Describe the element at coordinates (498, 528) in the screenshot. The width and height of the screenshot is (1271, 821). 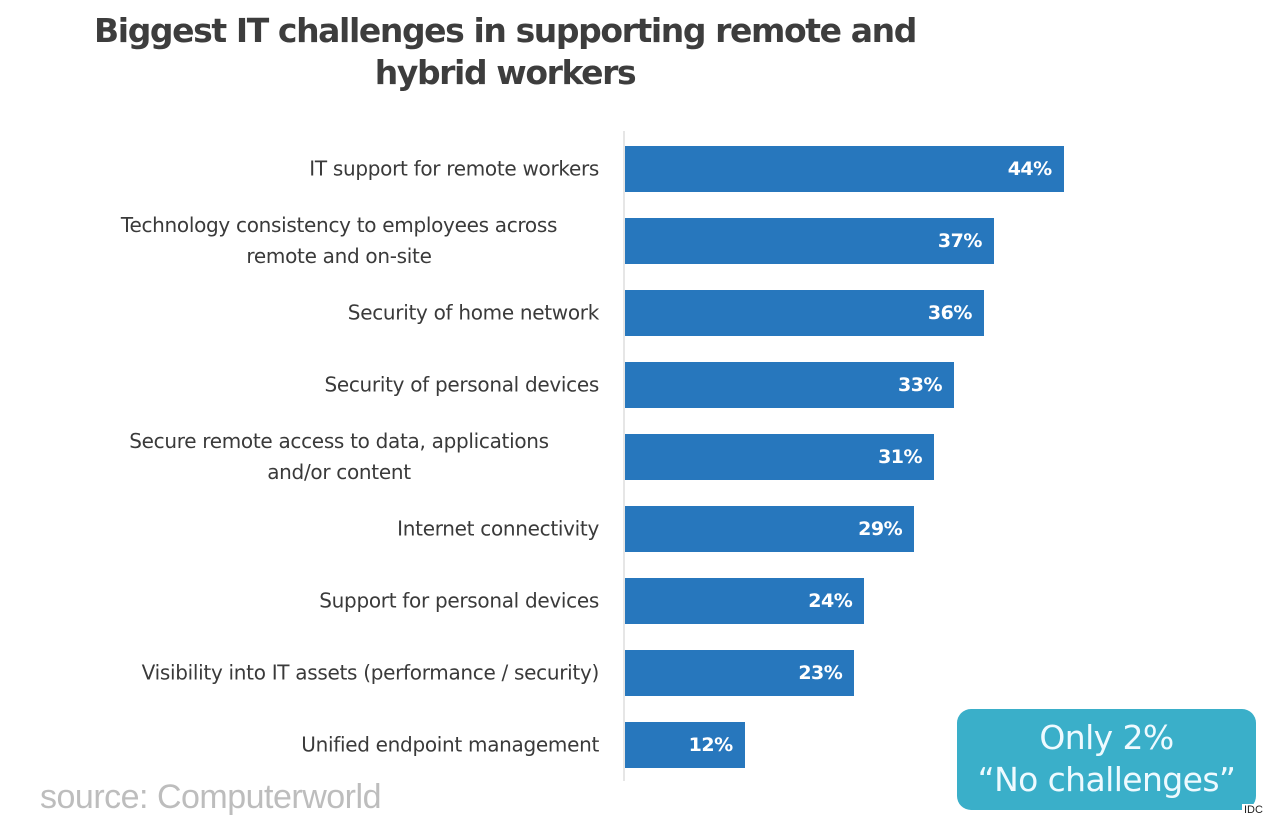
I see `category-label: Internet connectivity` at that location.